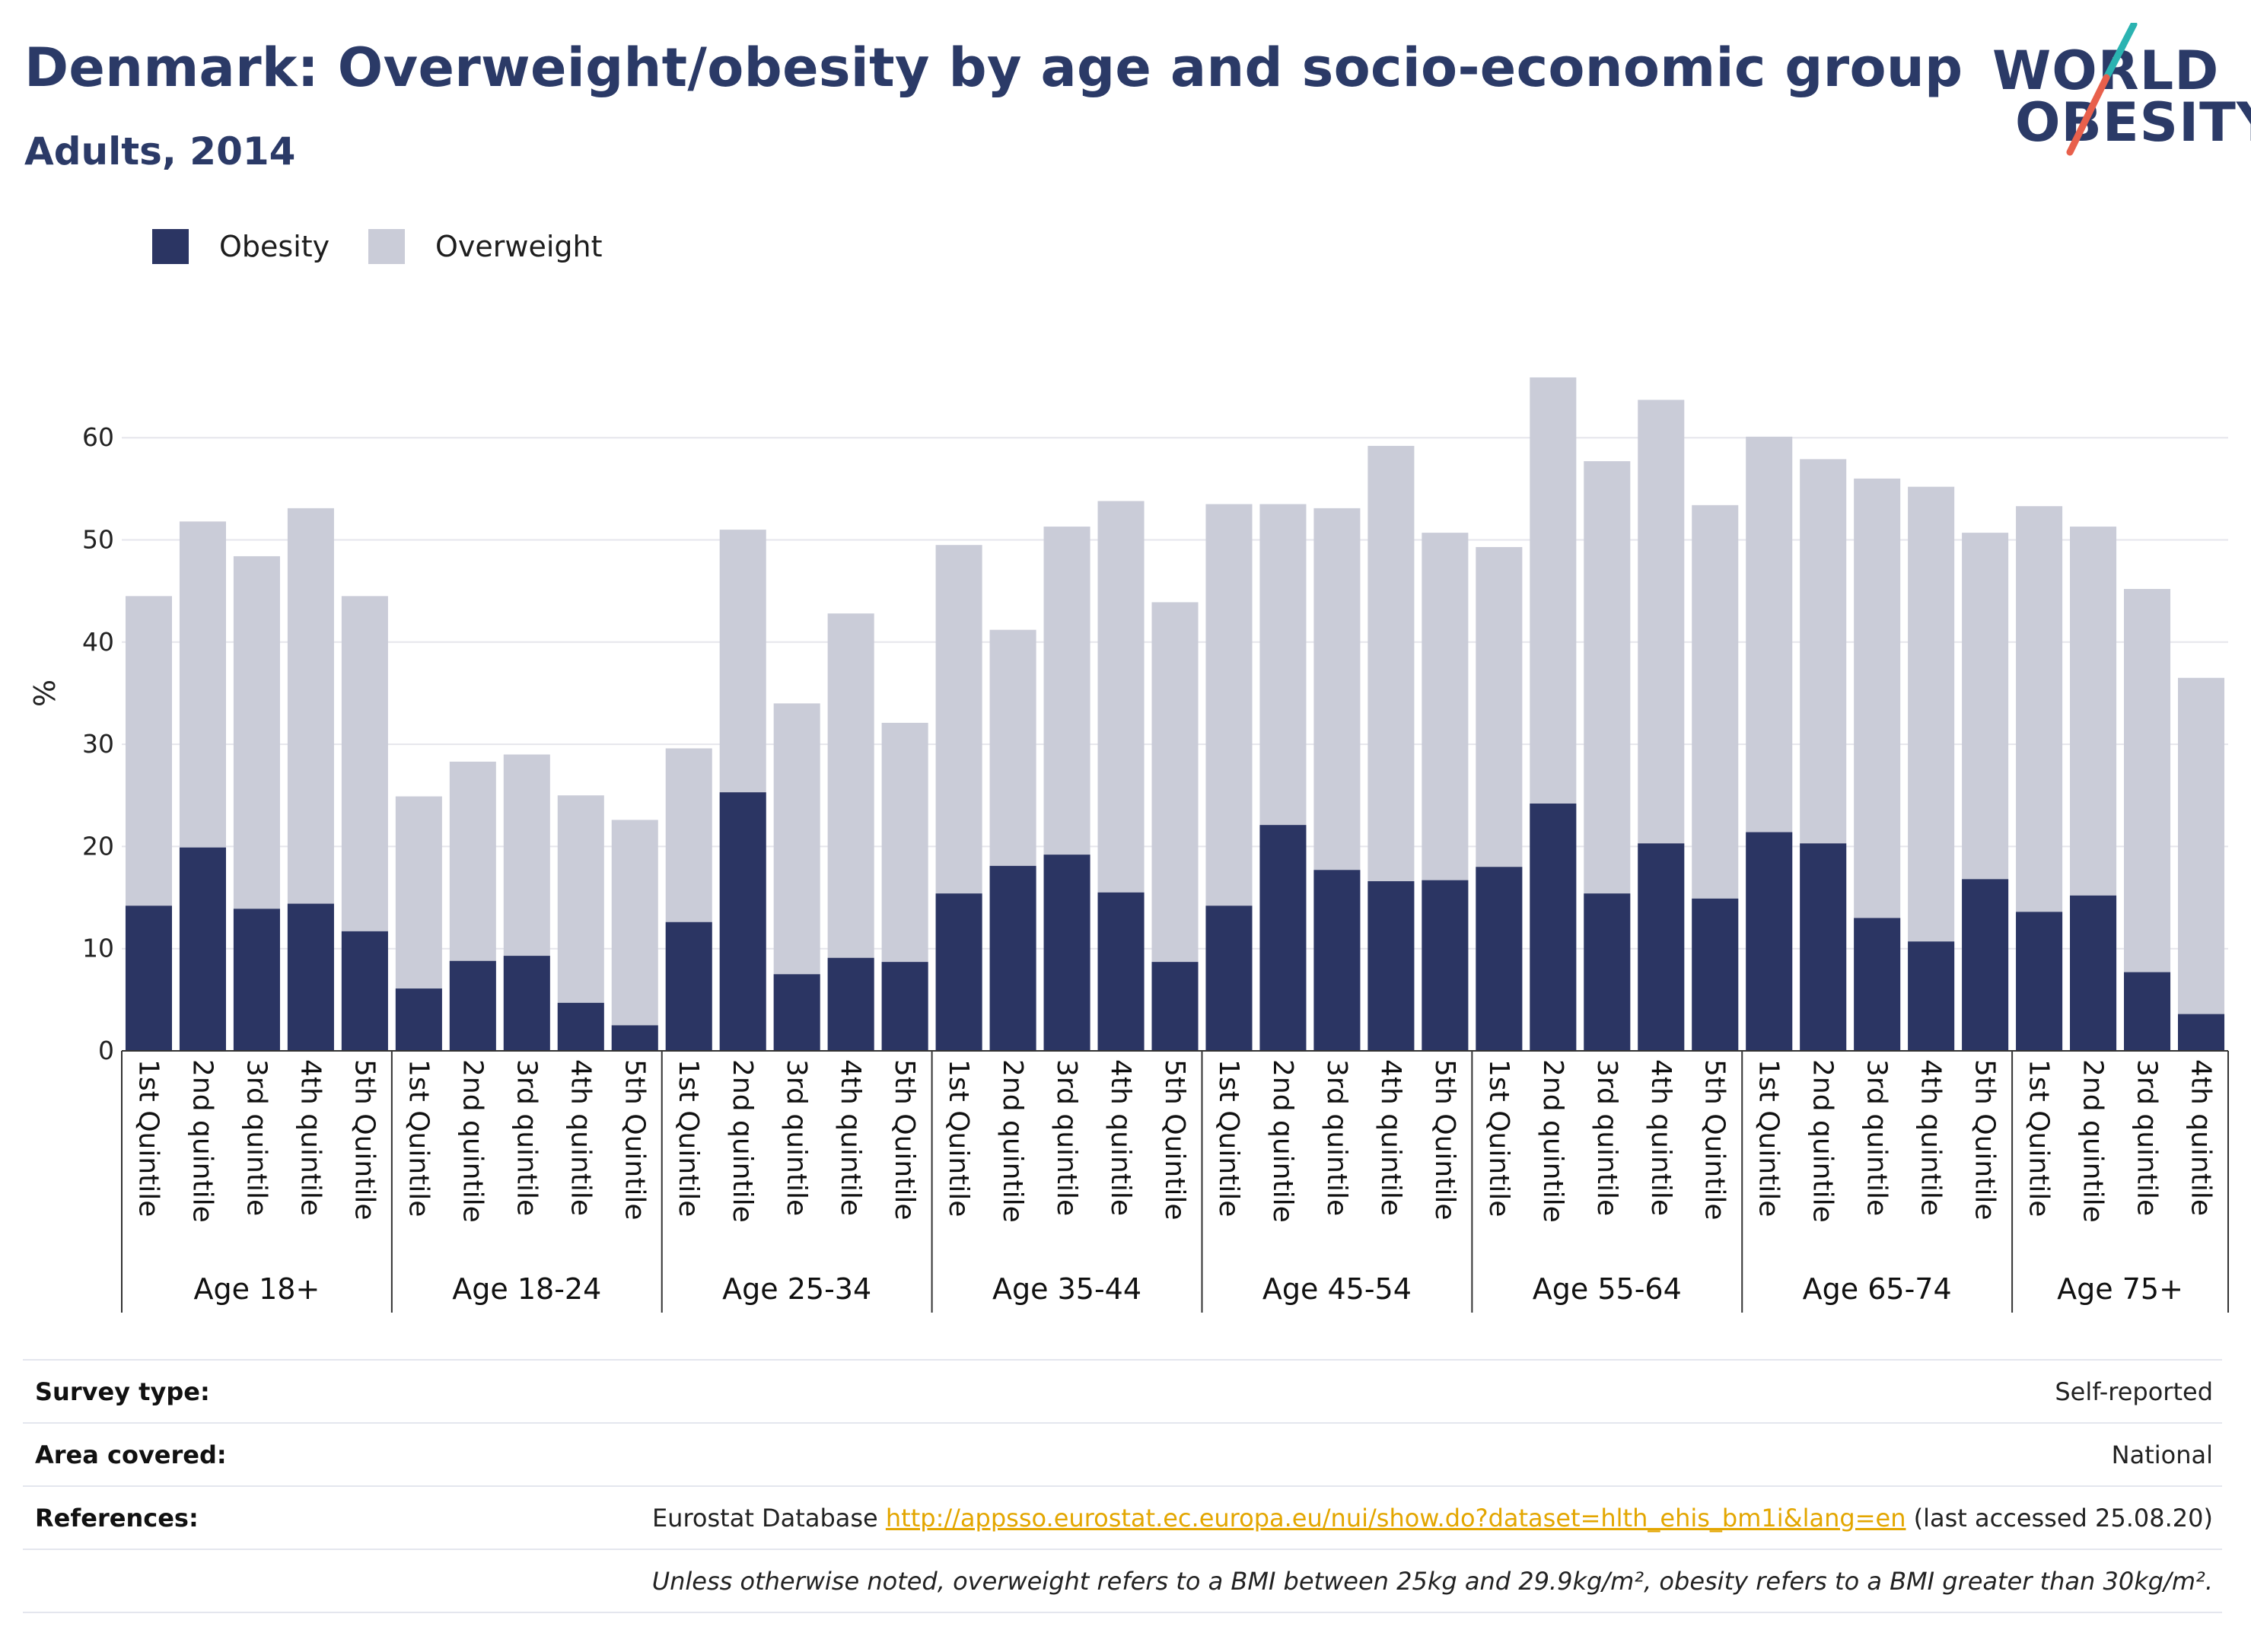 This screenshot has width=2251, height=1652. What do you see at coordinates (274, 246) in the screenshot?
I see `legend-label-obesity: Obesity` at bounding box center [274, 246].